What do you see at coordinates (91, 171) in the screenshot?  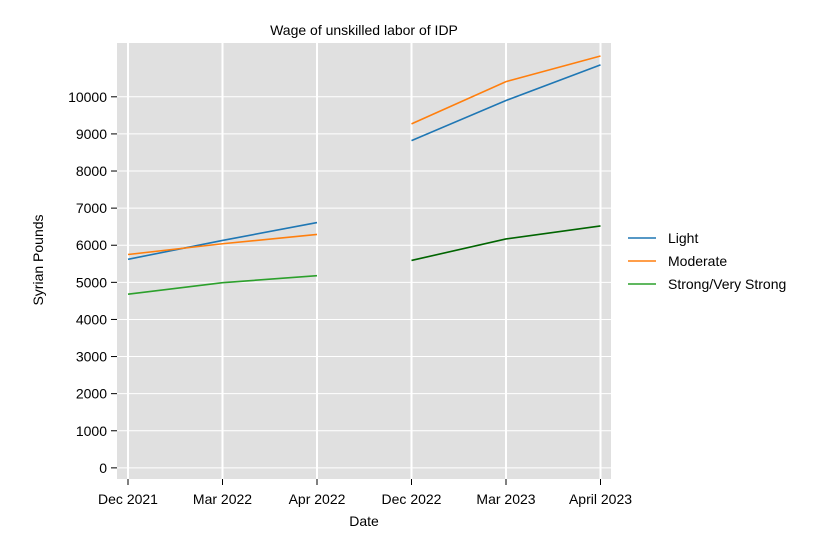 I see `y-tick-label: 8000` at bounding box center [91, 171].